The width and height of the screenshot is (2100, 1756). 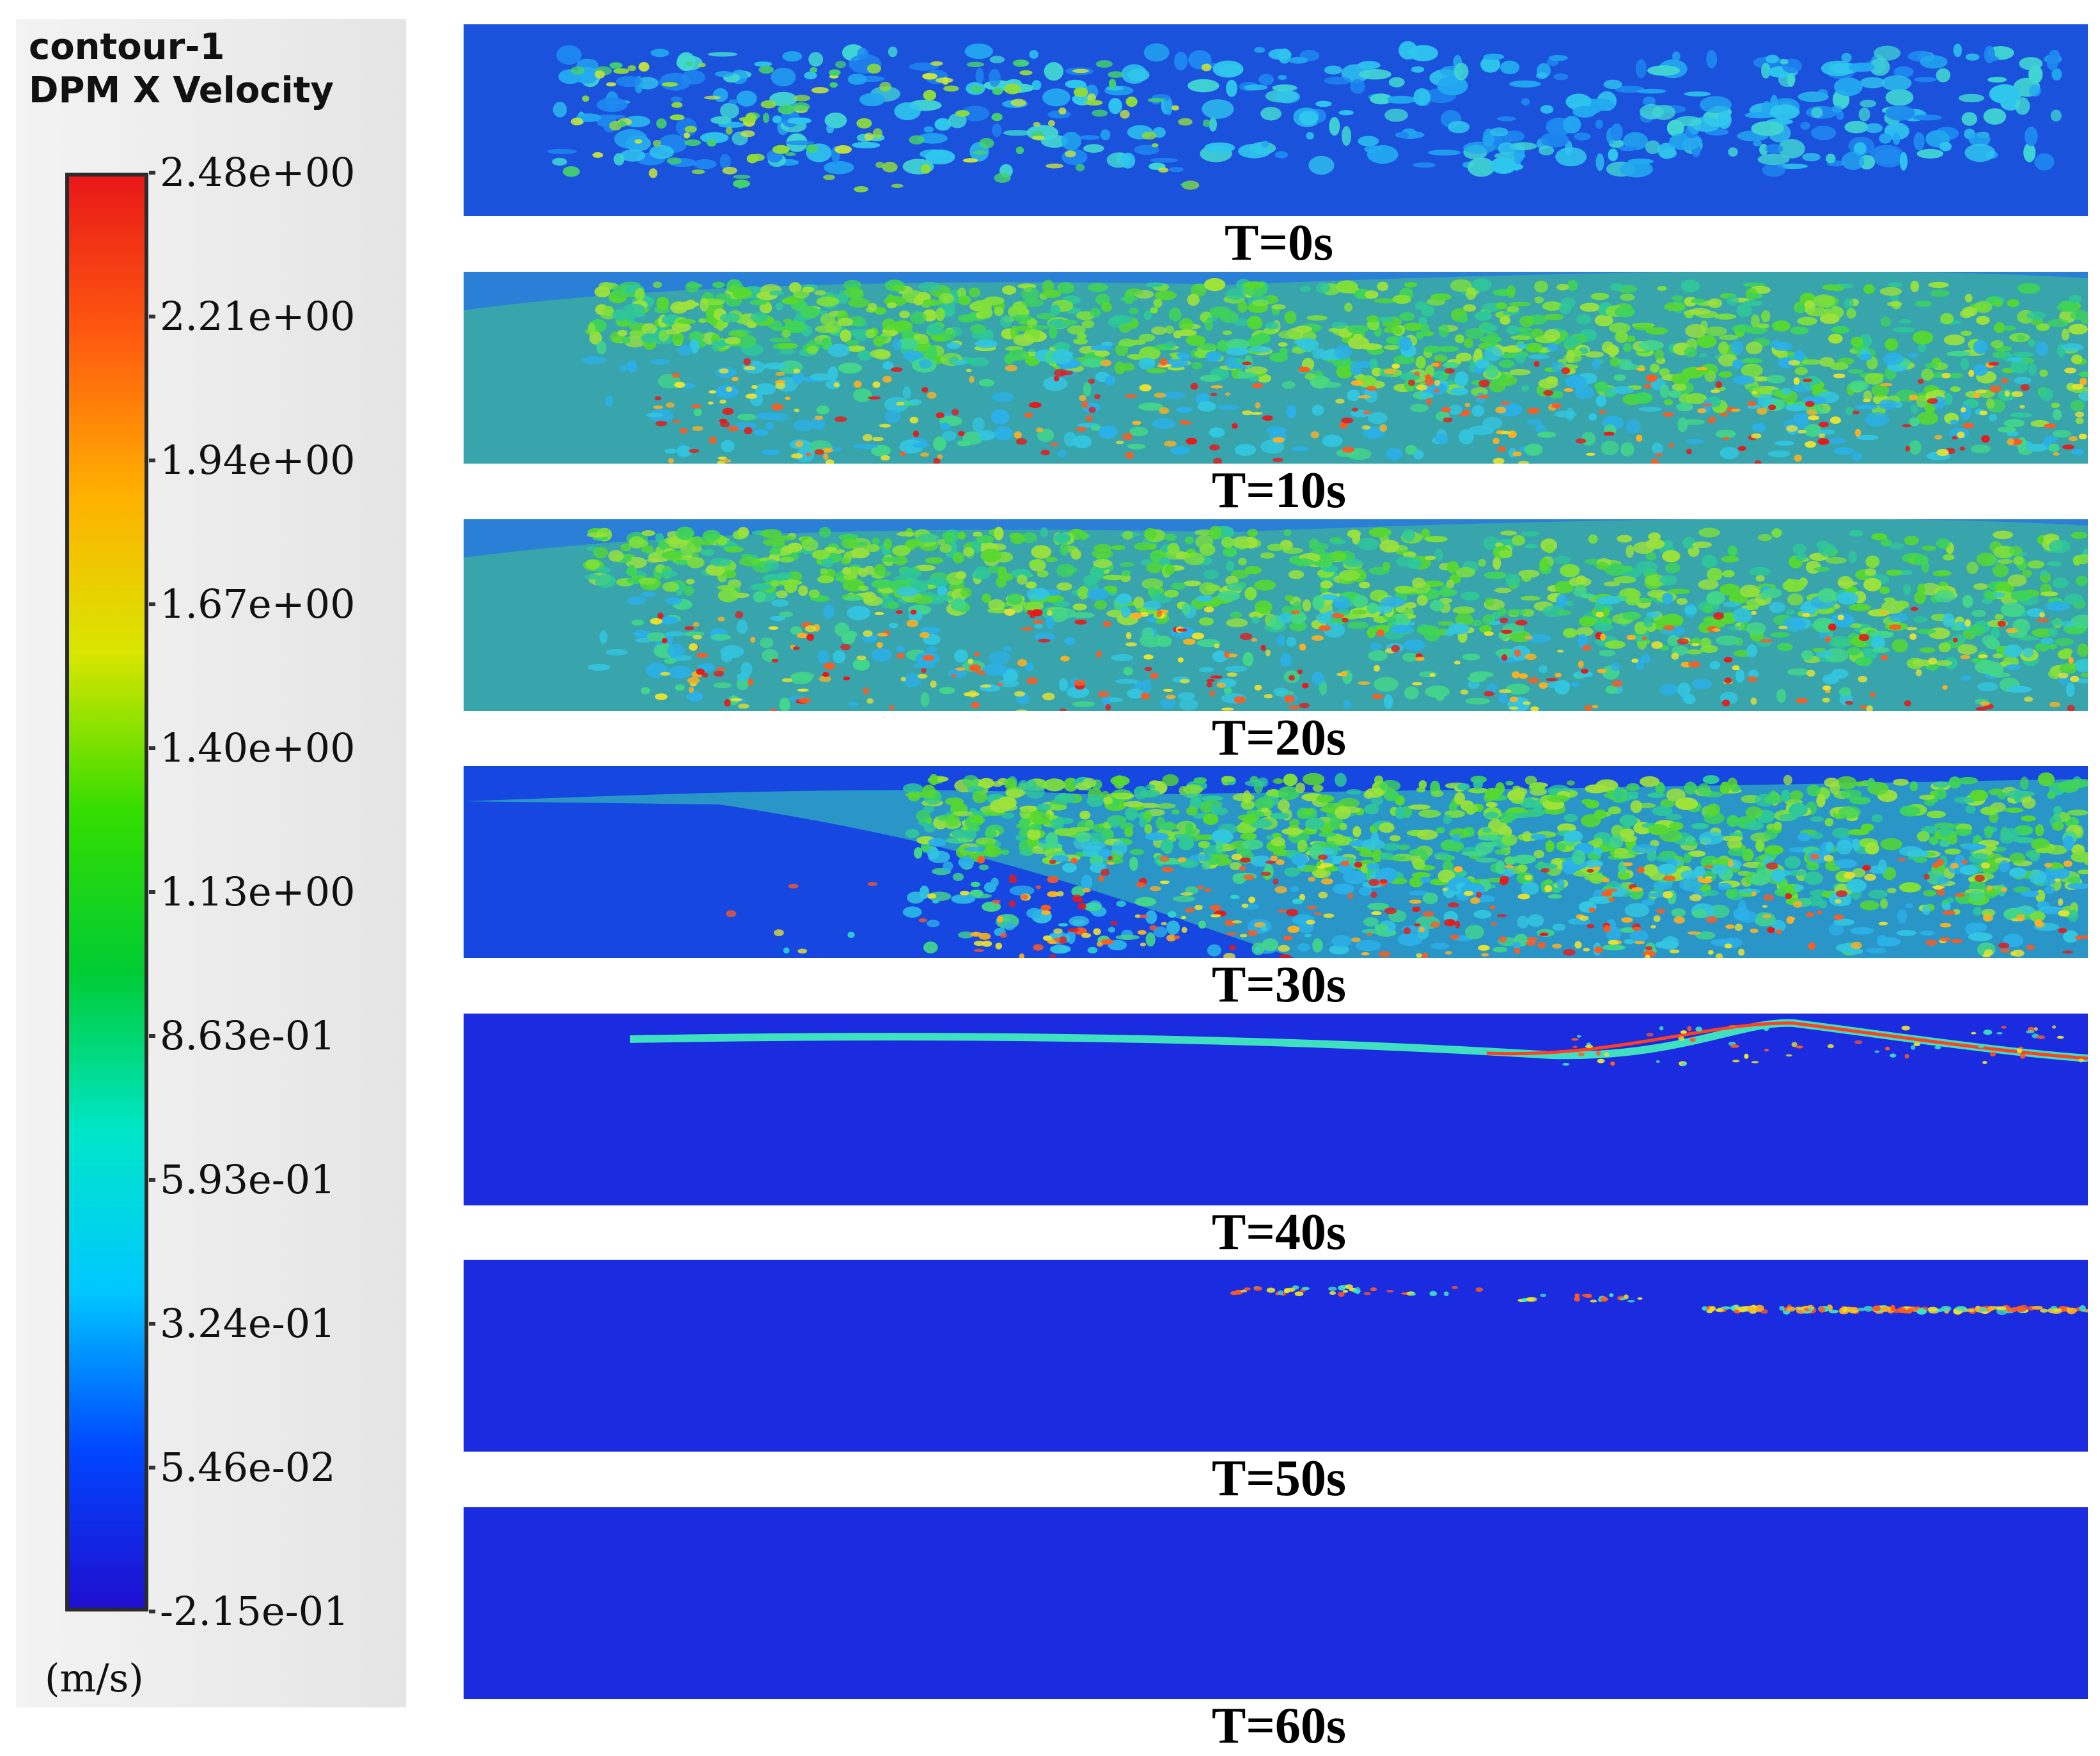 What do you see at coordinates (258, 172) in the screenshot?
I see `colorbar-tick-label: 2.48e+00` at bounding box center [258, 172].